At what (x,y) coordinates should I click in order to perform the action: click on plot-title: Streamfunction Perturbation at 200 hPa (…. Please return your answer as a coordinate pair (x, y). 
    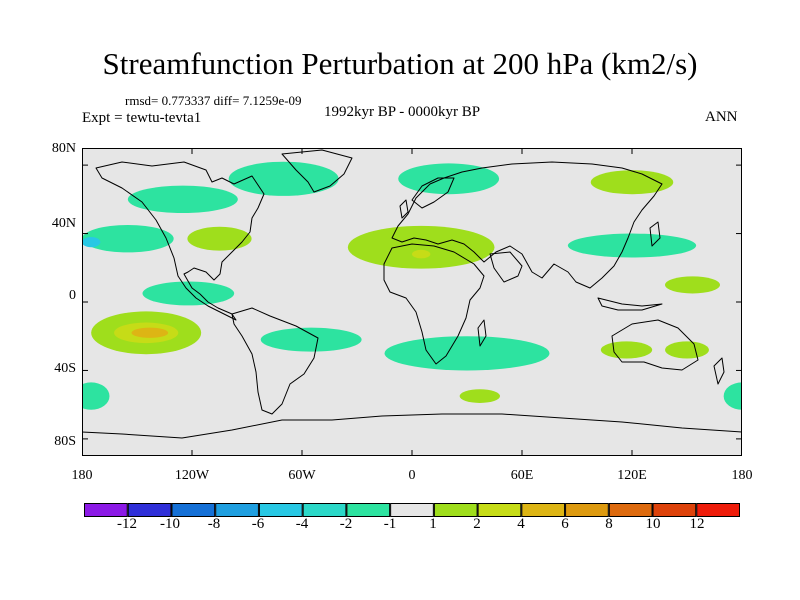
    Looking at the image, I should click on (400, 63).